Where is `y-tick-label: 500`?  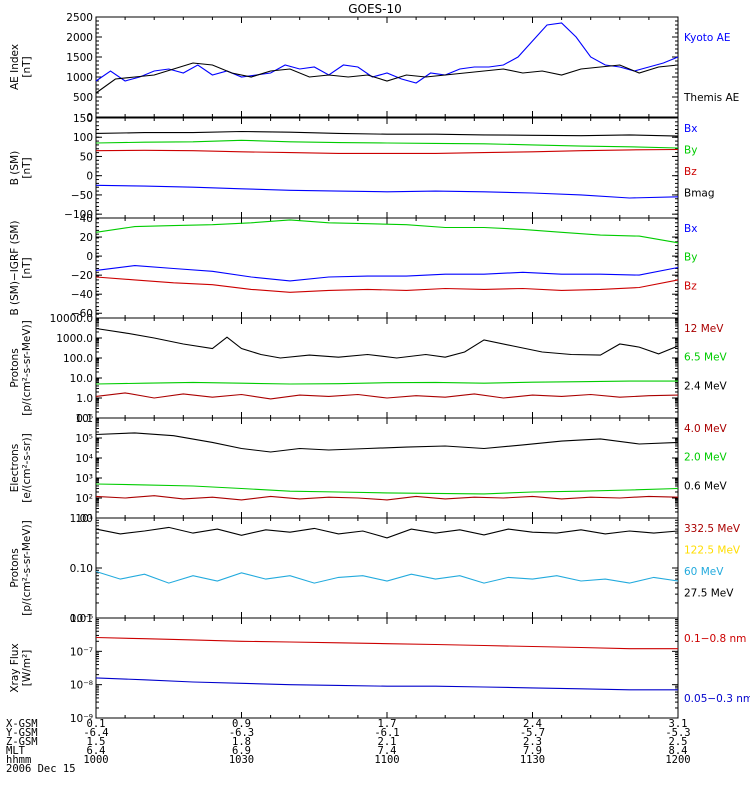 y-tick-label: 500 is located at coordinates (83, 98).